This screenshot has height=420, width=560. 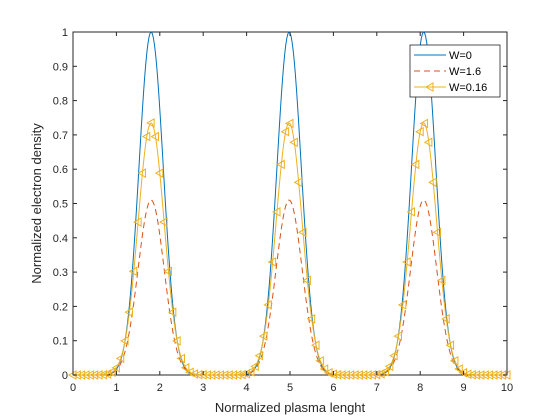 I want to click on y-tick-label: 1, so click(x=65, y=33).